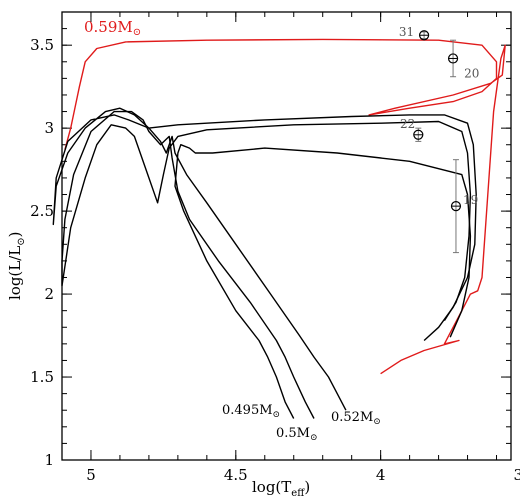 The height and width of the screenshot is (503, 520). Describe the element at coordinates (439, 139) in the screenshot. I see `observed-stars: 31 20 22 19` at that location.